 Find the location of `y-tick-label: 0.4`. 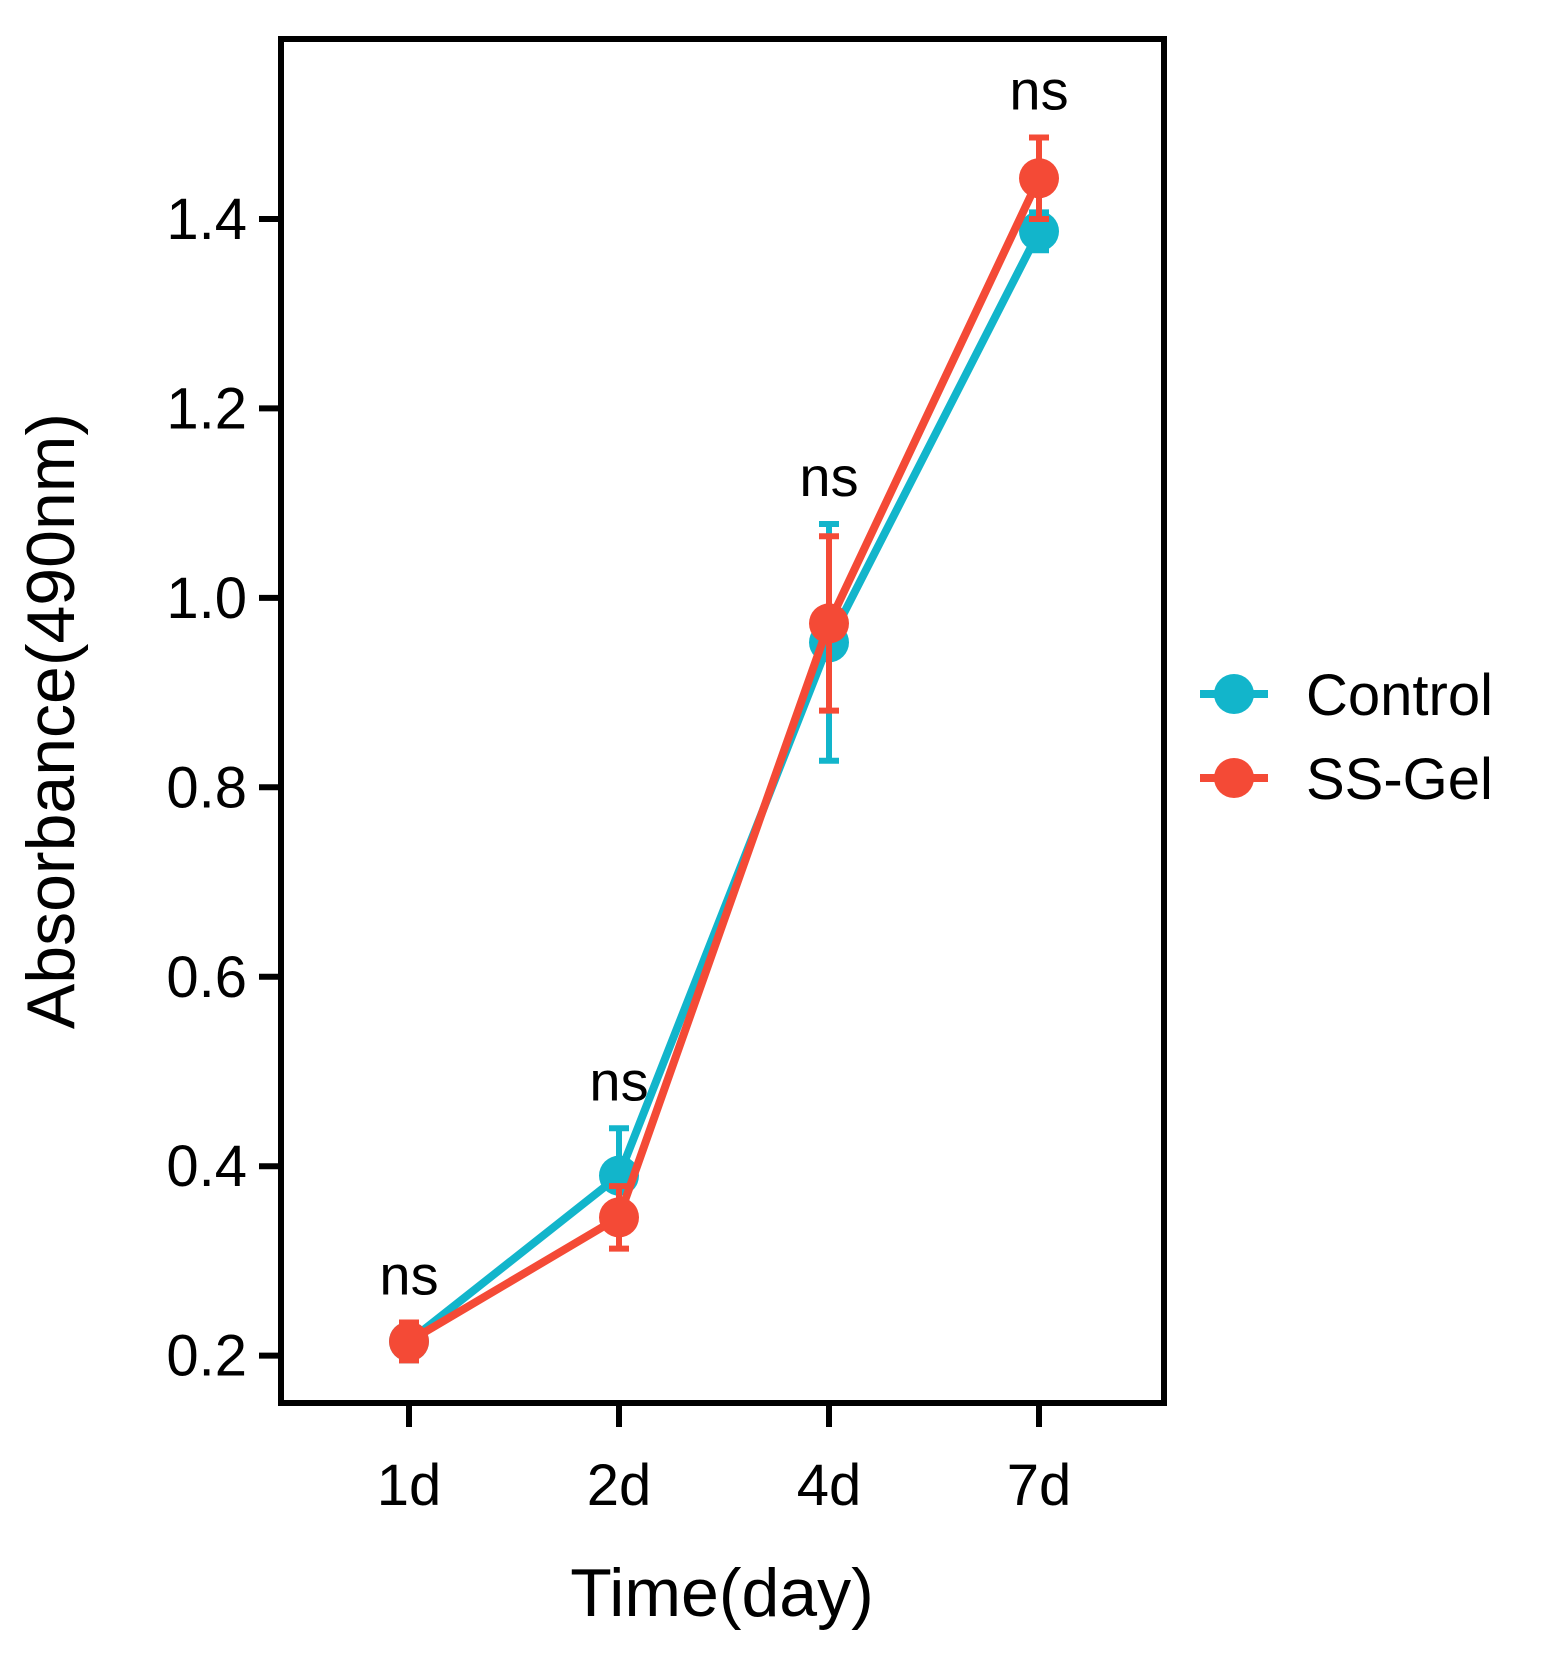

y-tick-label: 0.4 is located at coordinates (206, 1166).